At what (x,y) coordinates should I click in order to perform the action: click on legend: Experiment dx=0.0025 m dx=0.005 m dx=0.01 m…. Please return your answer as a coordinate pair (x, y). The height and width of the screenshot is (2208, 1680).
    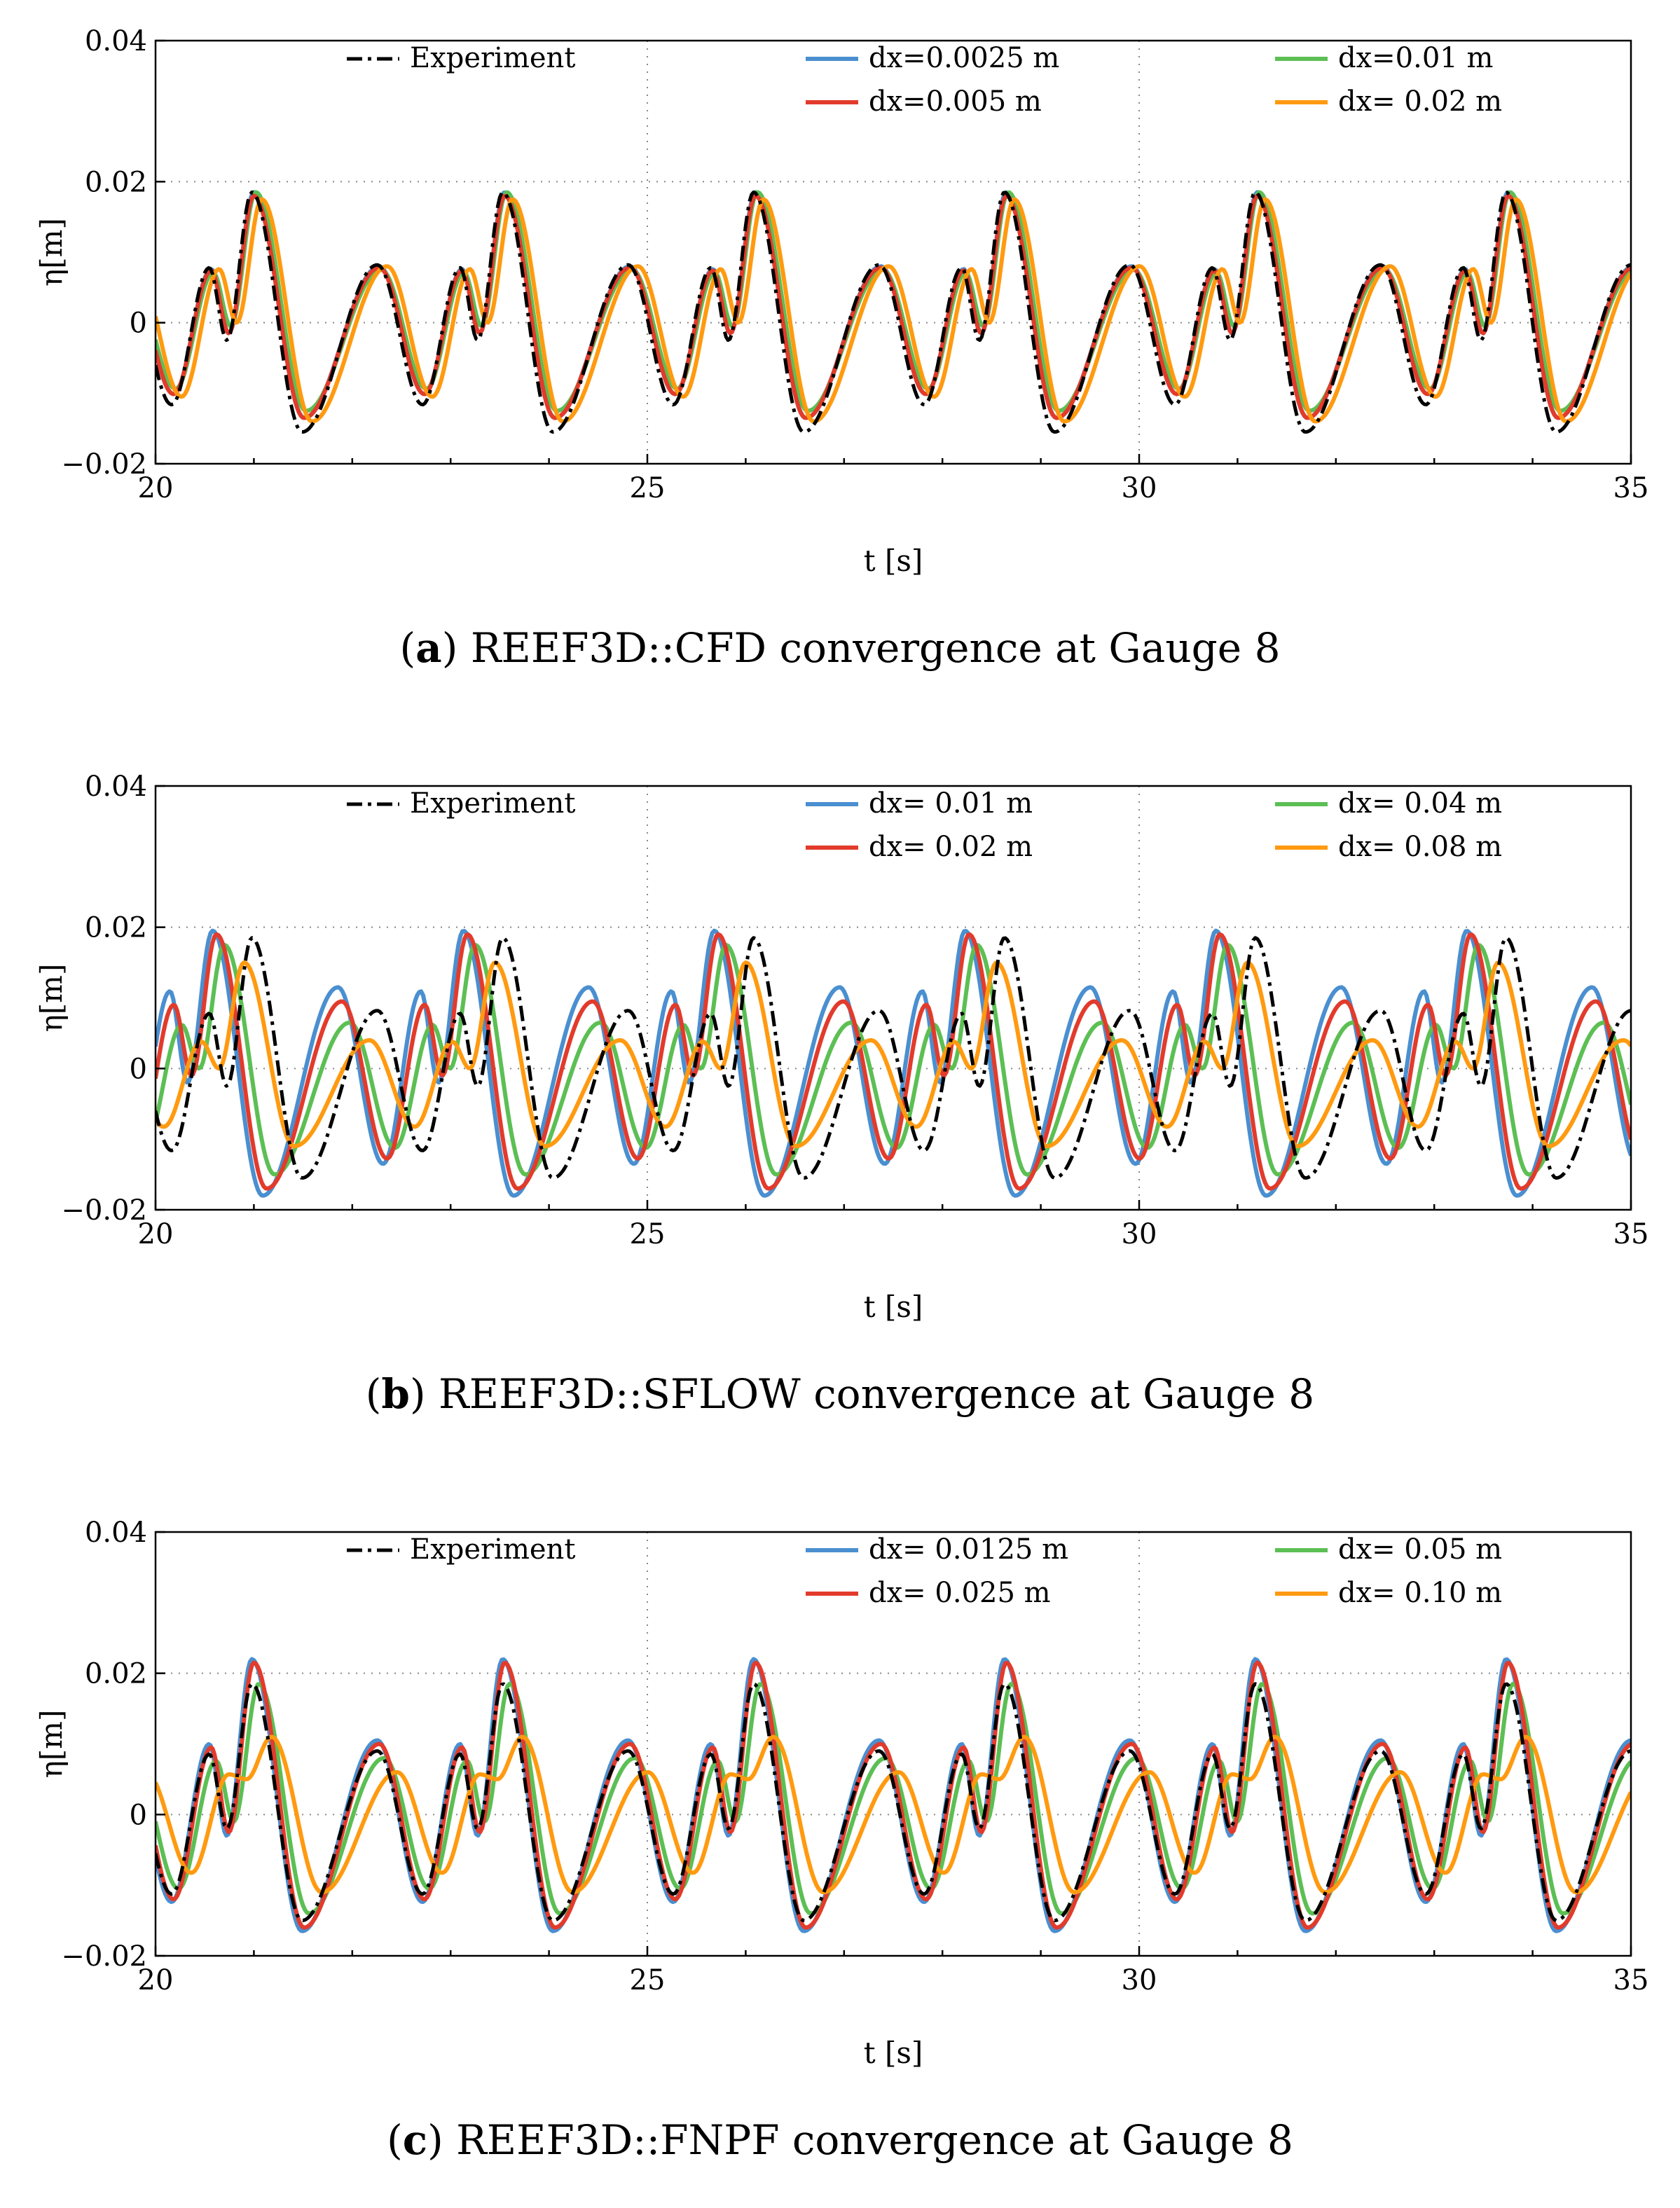
    Looking at the image, I should click on (924, 80).